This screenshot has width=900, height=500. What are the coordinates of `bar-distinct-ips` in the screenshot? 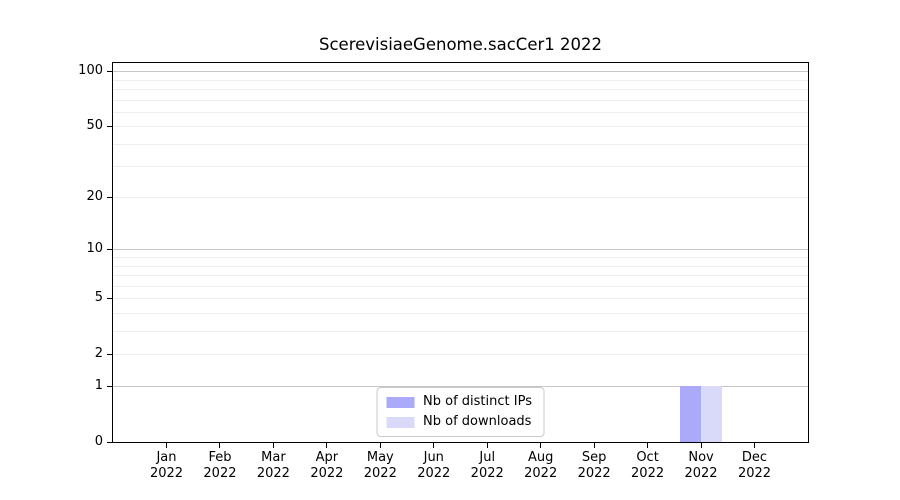 It's located at (690, 414).